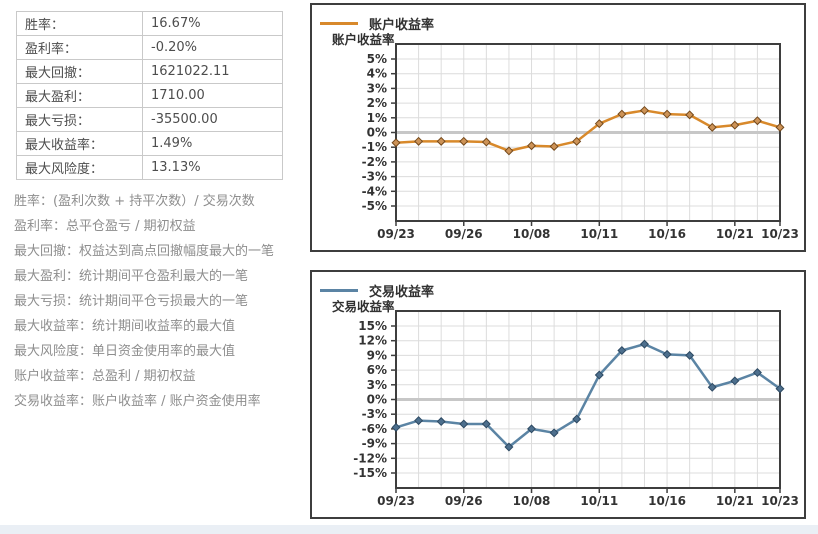  I want to click on account-return-legend-line-swatch, so click(339, 23).